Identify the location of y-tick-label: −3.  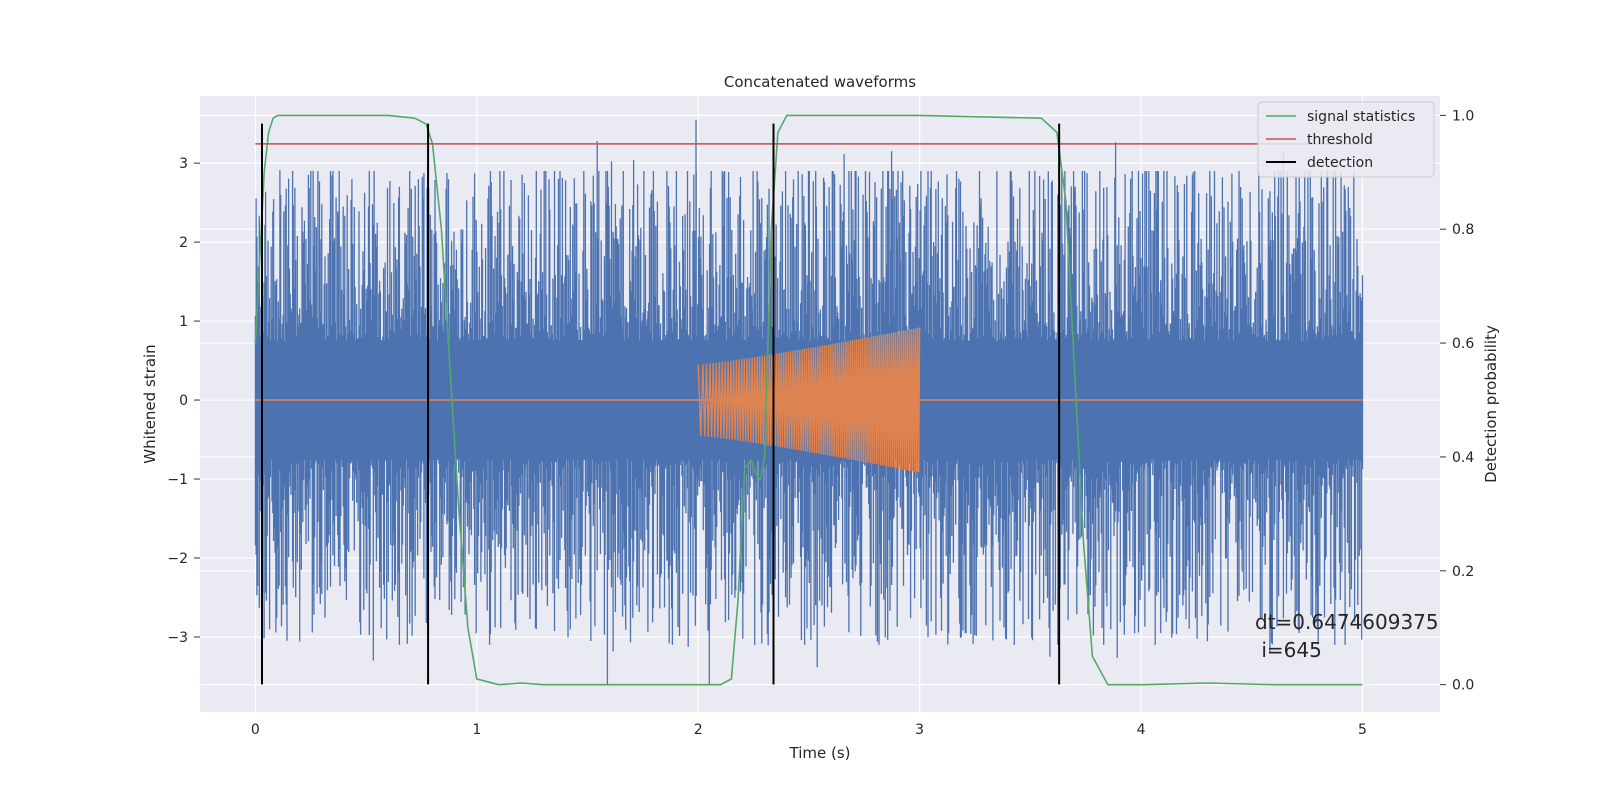
(177, 638).